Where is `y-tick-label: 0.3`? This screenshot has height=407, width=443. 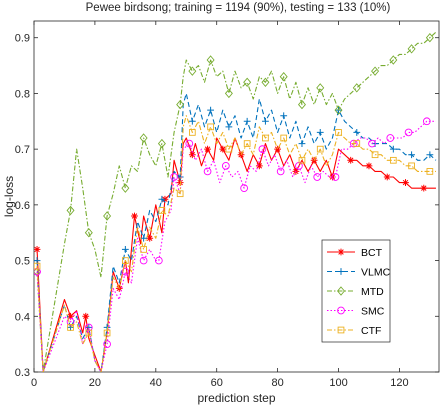 y-tick-label: 0.3 is located at coordinates (22, 373).